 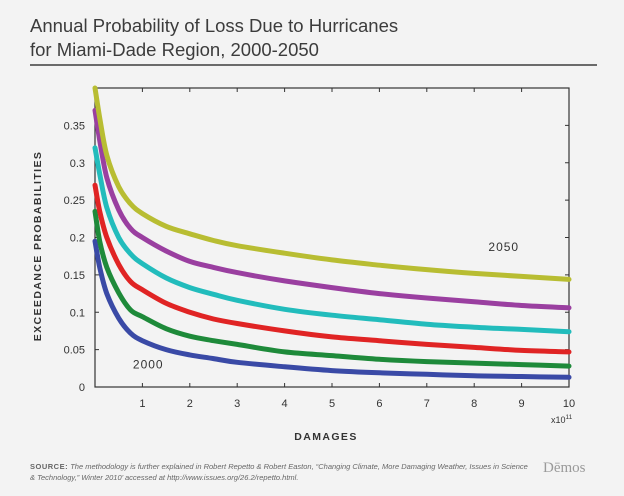 What do you see at coordinates (82, 388) in the screenshot?
I see `y-tick-label: 0` at bounding box center [82, 388].